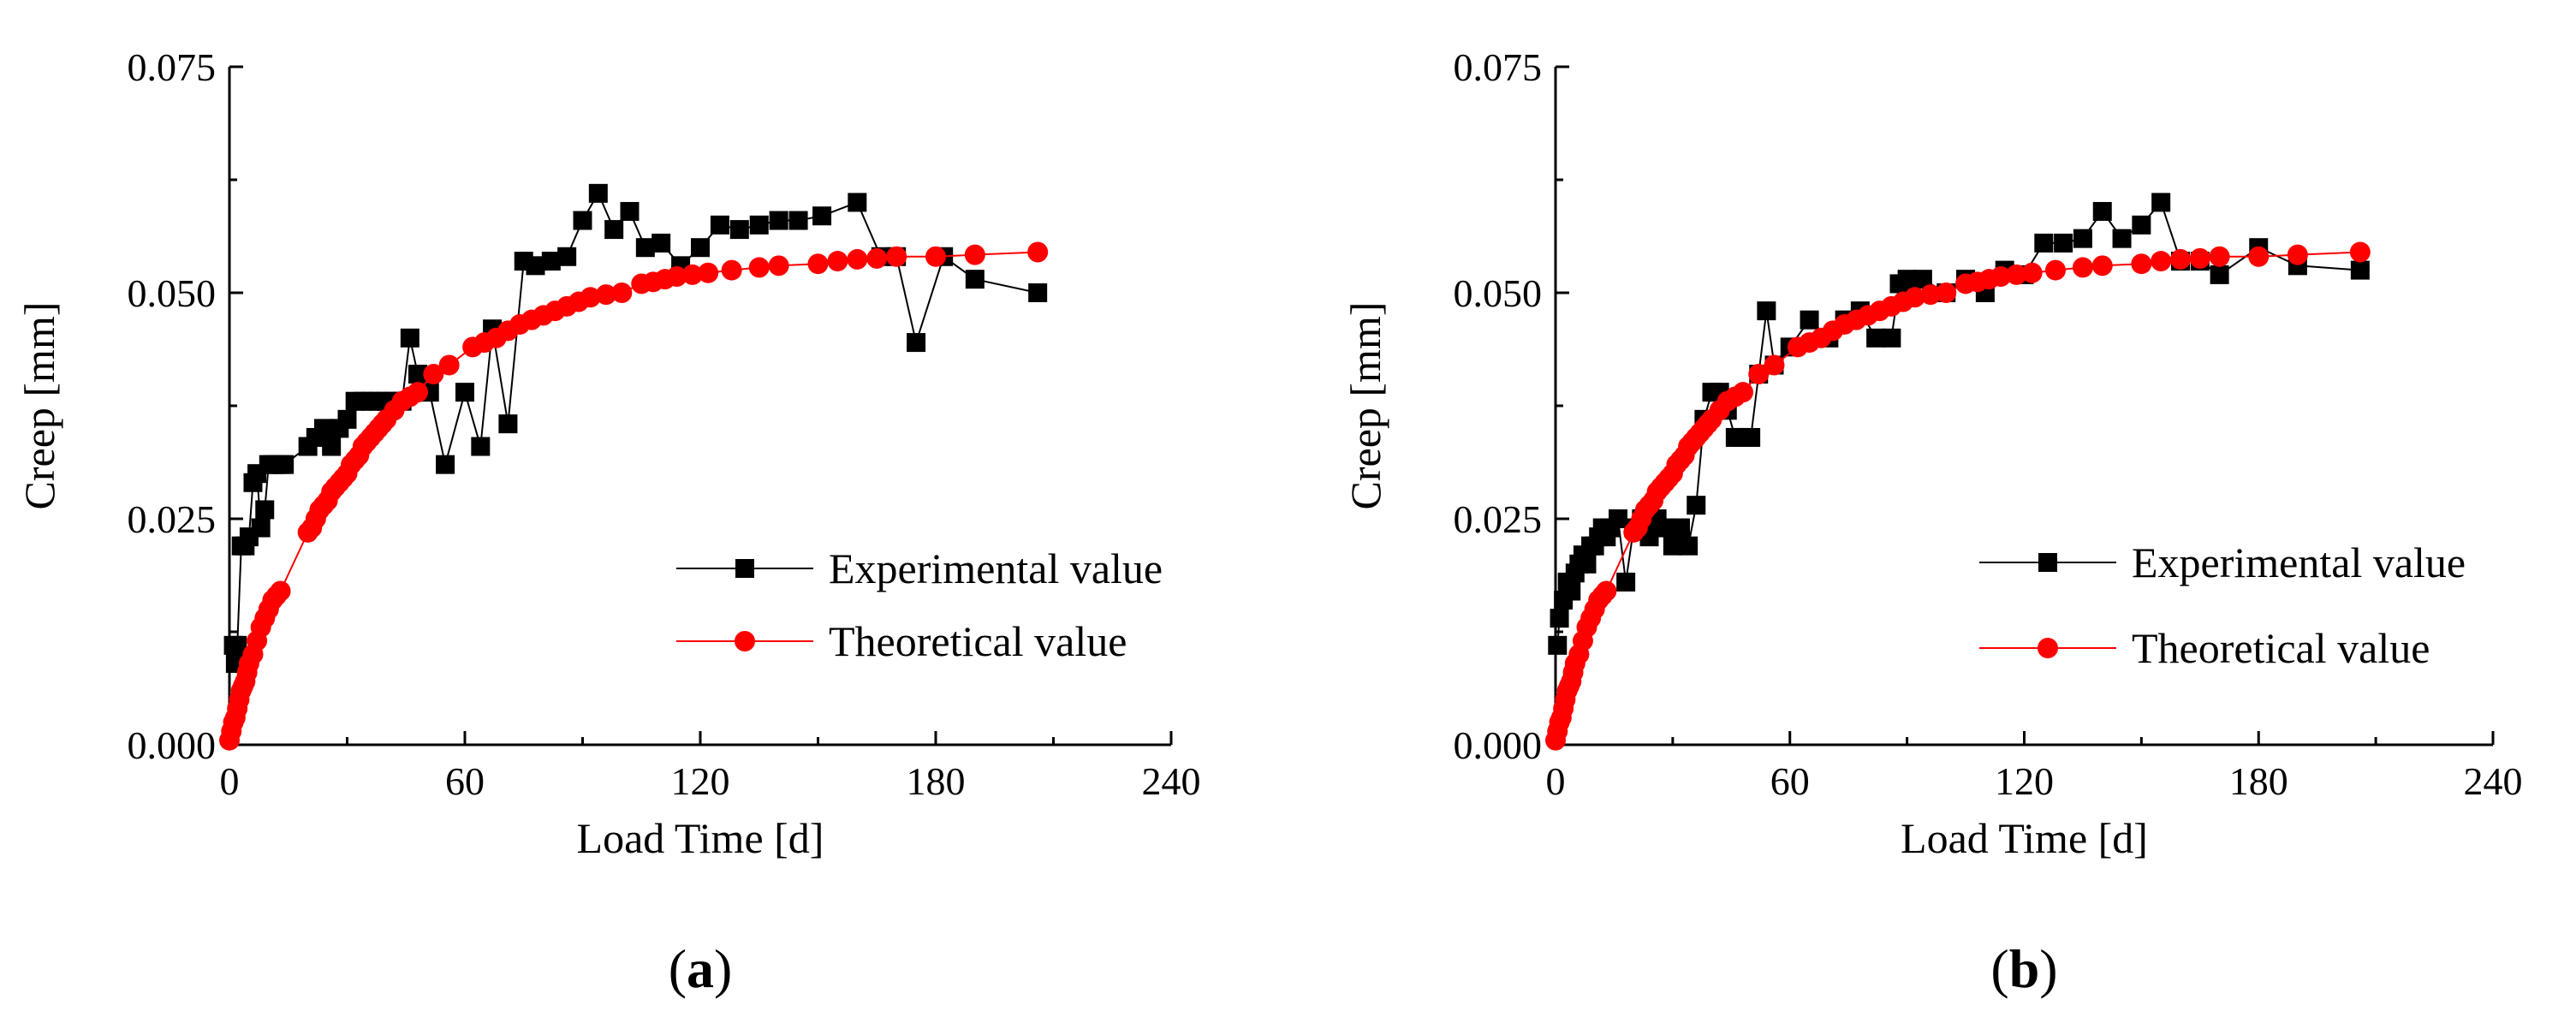 The image size is (2576, 1035). What do you see at coordinates (2299, 562) in the screenshot?
I see `legend-label: Experimental value` at bounding box center [2299, 562].